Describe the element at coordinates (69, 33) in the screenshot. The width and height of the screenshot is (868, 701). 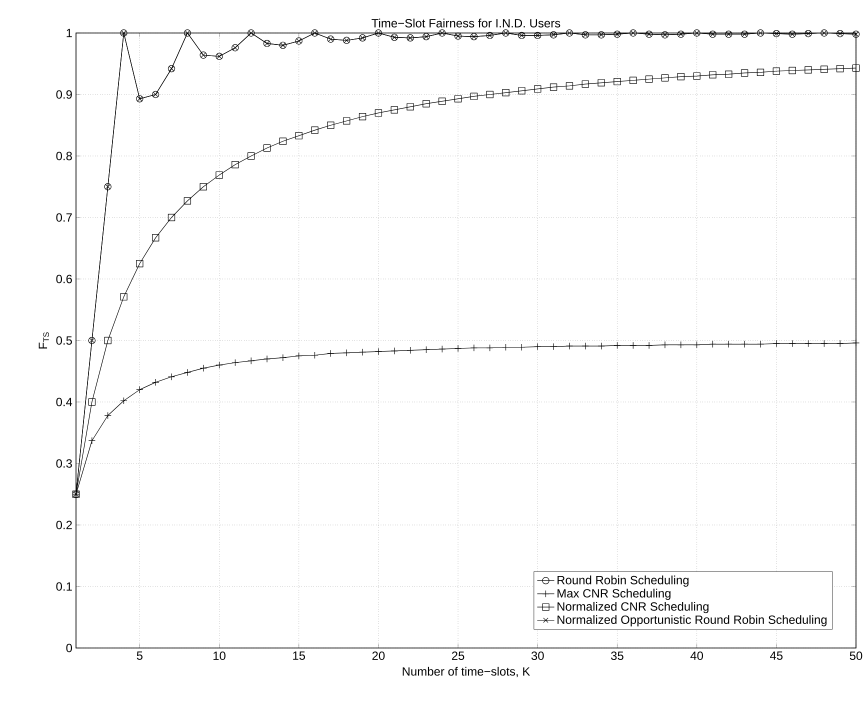
I see `y-tick-label: 1` at that location.